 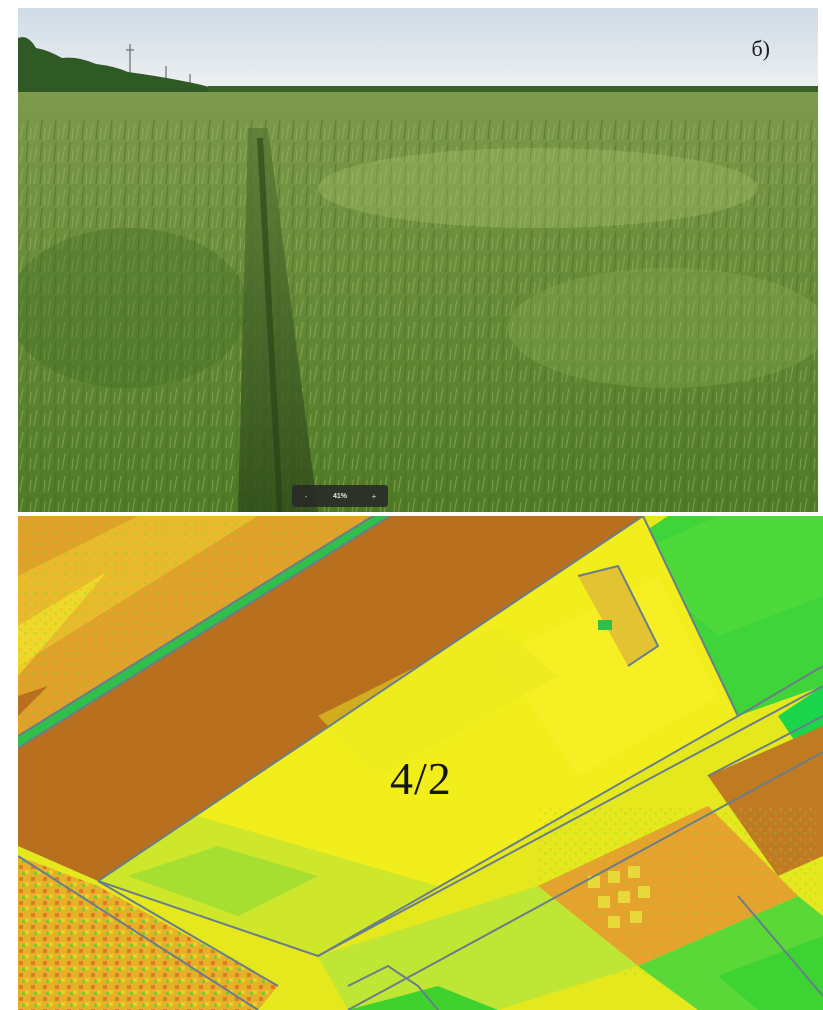 What do you see at coordinates (619, 897) in the screenshot?
I see `sample-plots` at bounding box center [619, 897].